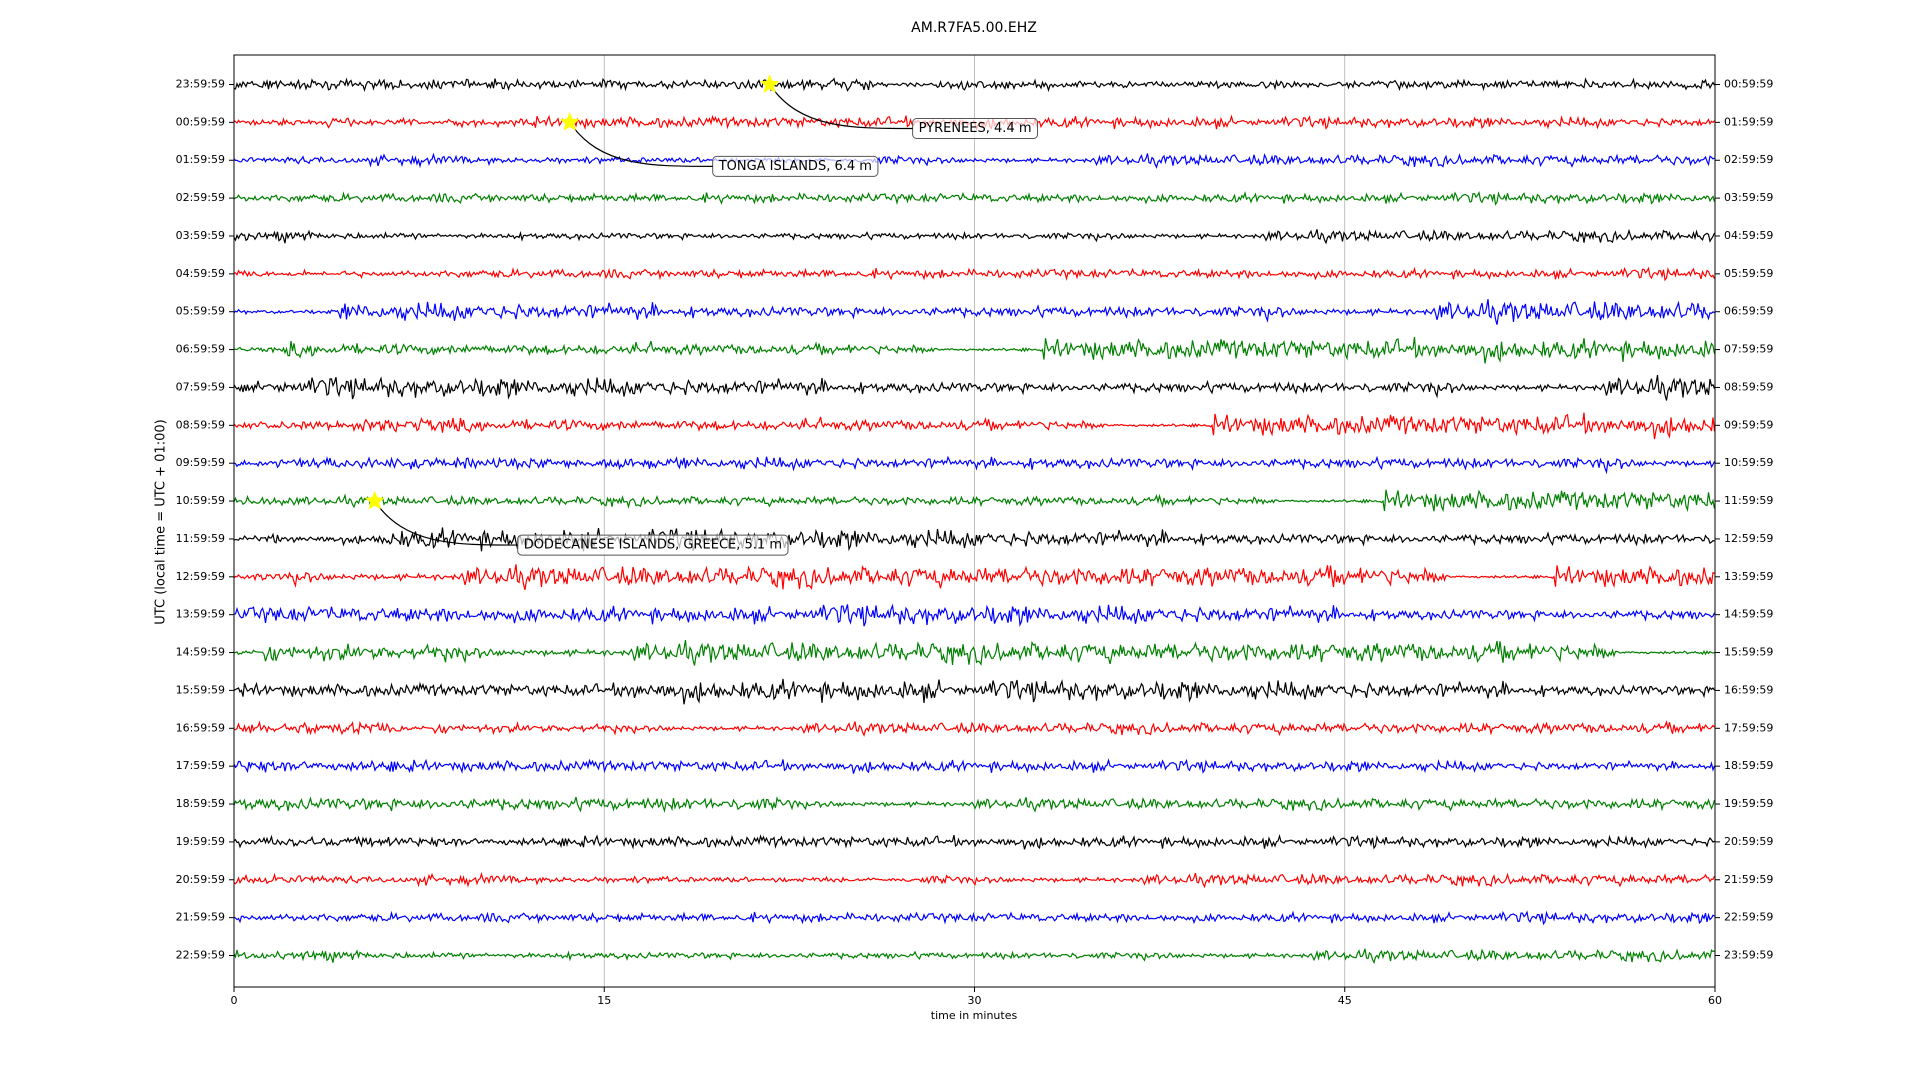 Image resolution: width=1920 pixels, height=1080 pixels. Describe the element at coordinates (200, 121) in the screenshot. I see `y-tick-label: 00:59:59` at that location.